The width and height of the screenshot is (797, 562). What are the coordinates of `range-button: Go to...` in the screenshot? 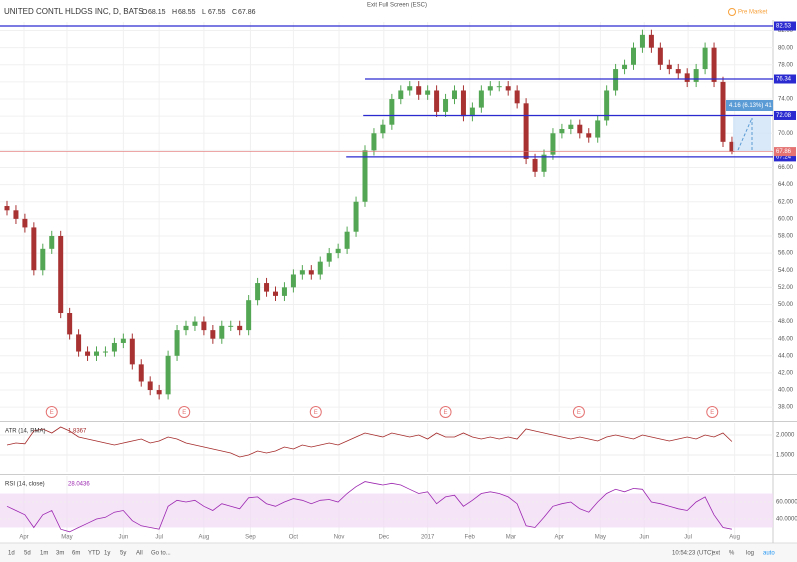 It's located at (161, 554).